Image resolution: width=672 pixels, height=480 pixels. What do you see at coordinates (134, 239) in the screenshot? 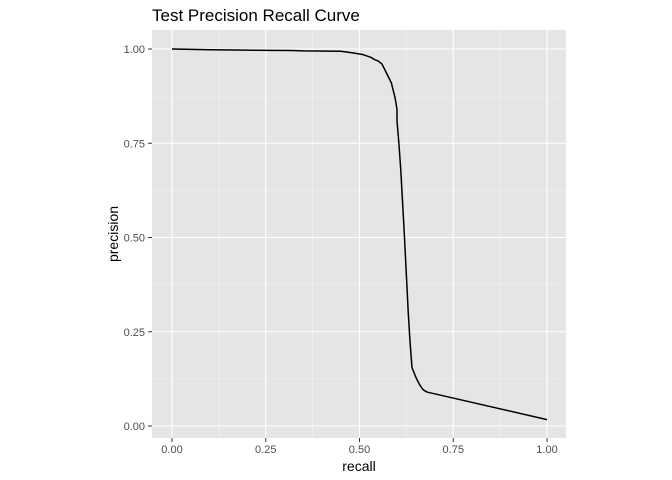
I see `y-tick-label: 0.50` at bounding box center [134, 239].